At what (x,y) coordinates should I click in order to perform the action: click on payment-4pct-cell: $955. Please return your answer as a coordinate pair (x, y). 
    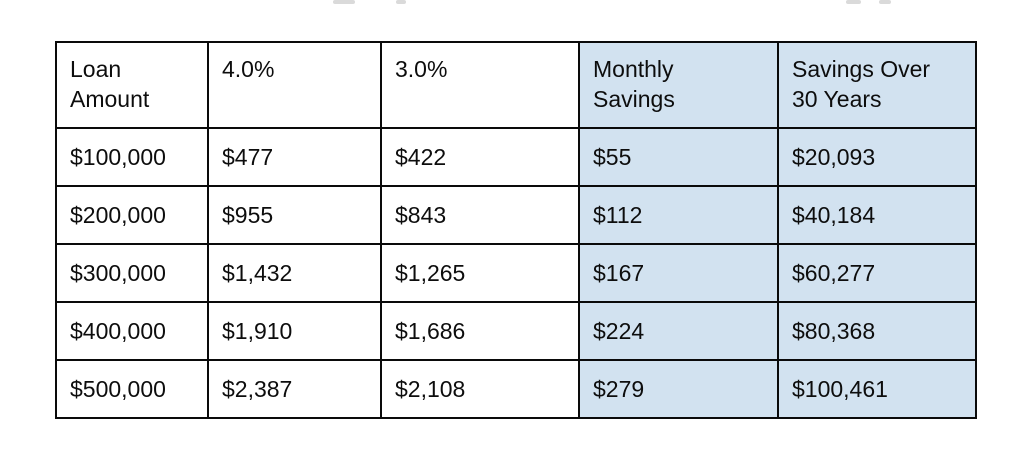
    Looking at the image, I should click on (294, 215).